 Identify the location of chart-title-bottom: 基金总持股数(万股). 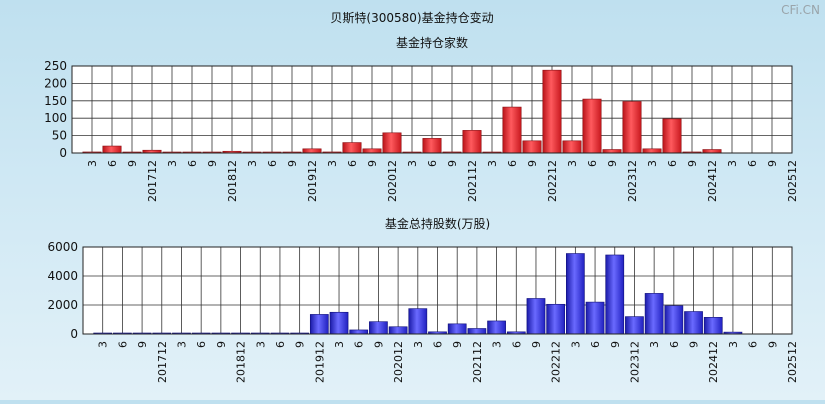
(437, 223).